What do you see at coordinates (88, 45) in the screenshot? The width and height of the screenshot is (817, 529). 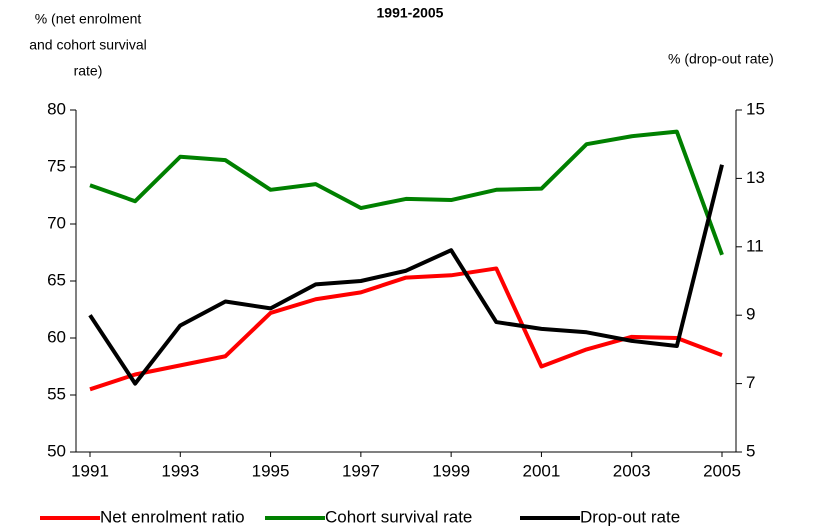 I see `y-axis-label: and cohort survival` at bounding box center [88, 45].